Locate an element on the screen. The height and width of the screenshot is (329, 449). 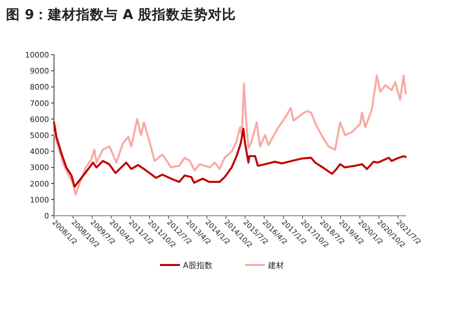
legend-label: 建材 is located at coordinates (275, 265).